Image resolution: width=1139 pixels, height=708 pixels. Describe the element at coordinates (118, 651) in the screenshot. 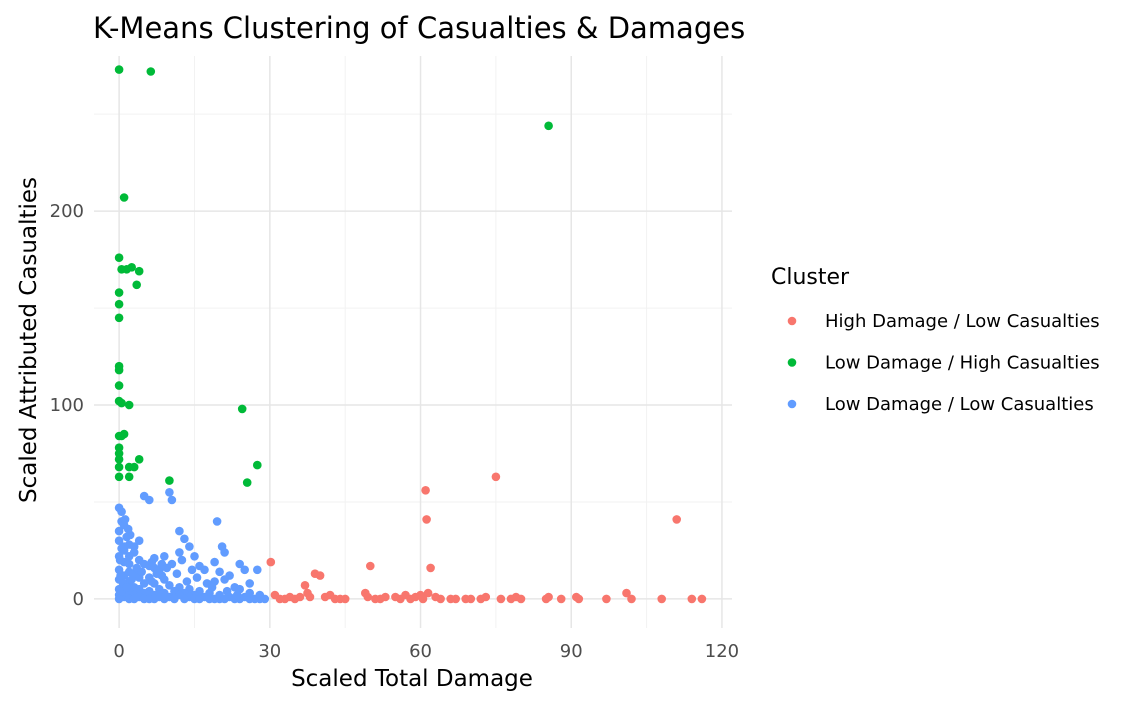

I see `x-tick-label: 0` at that location.